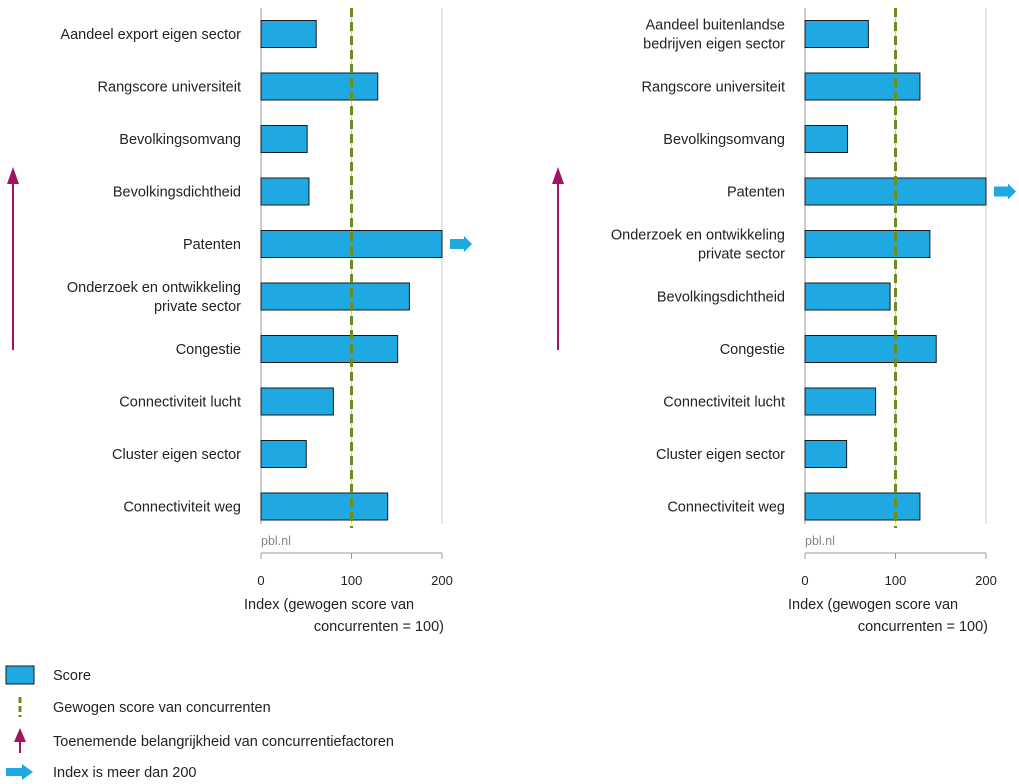  Describe the element at coordinates (715, 26) in the screenshot. I see `category-label: Aandeel buitenlandse` at that location.